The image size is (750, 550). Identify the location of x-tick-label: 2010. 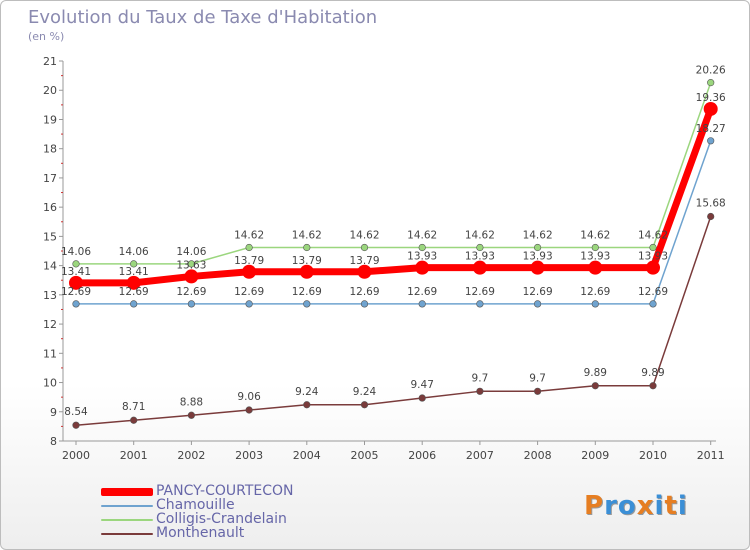
(653, 455).